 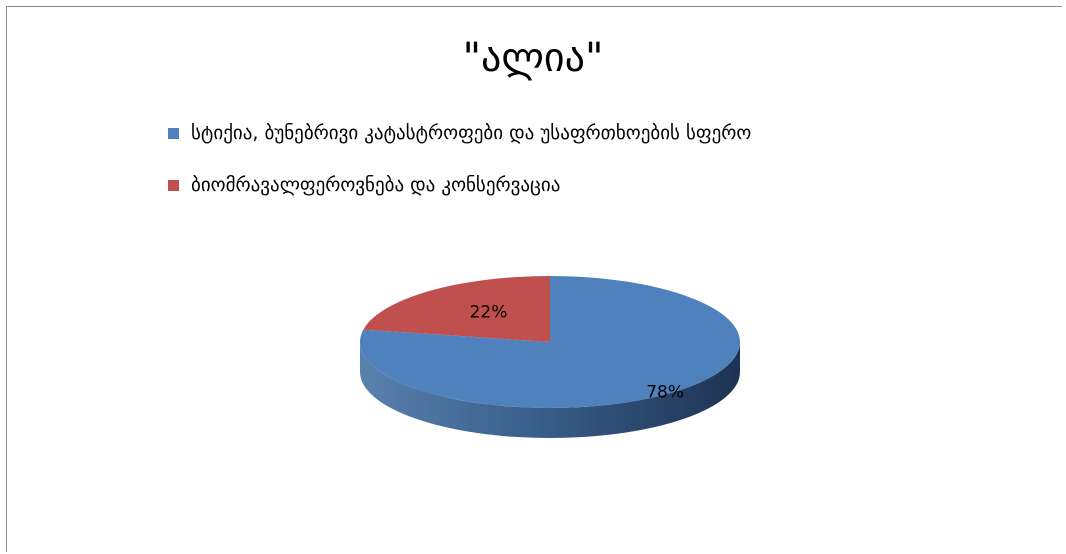 What do you see at coordinates (665, 393) in the screenshot?
I see `pie-data-label-0: 78%` at bounding box center [665, 393].